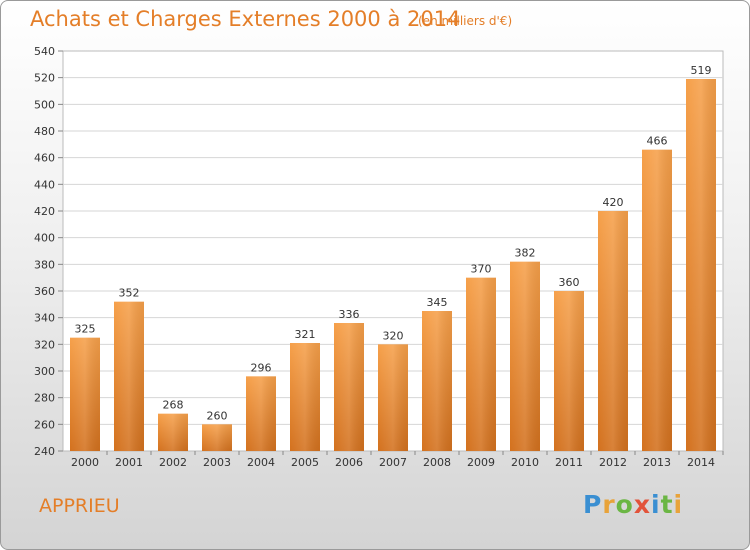  I want to click on y-tick-label: 440, so click(44, 184).